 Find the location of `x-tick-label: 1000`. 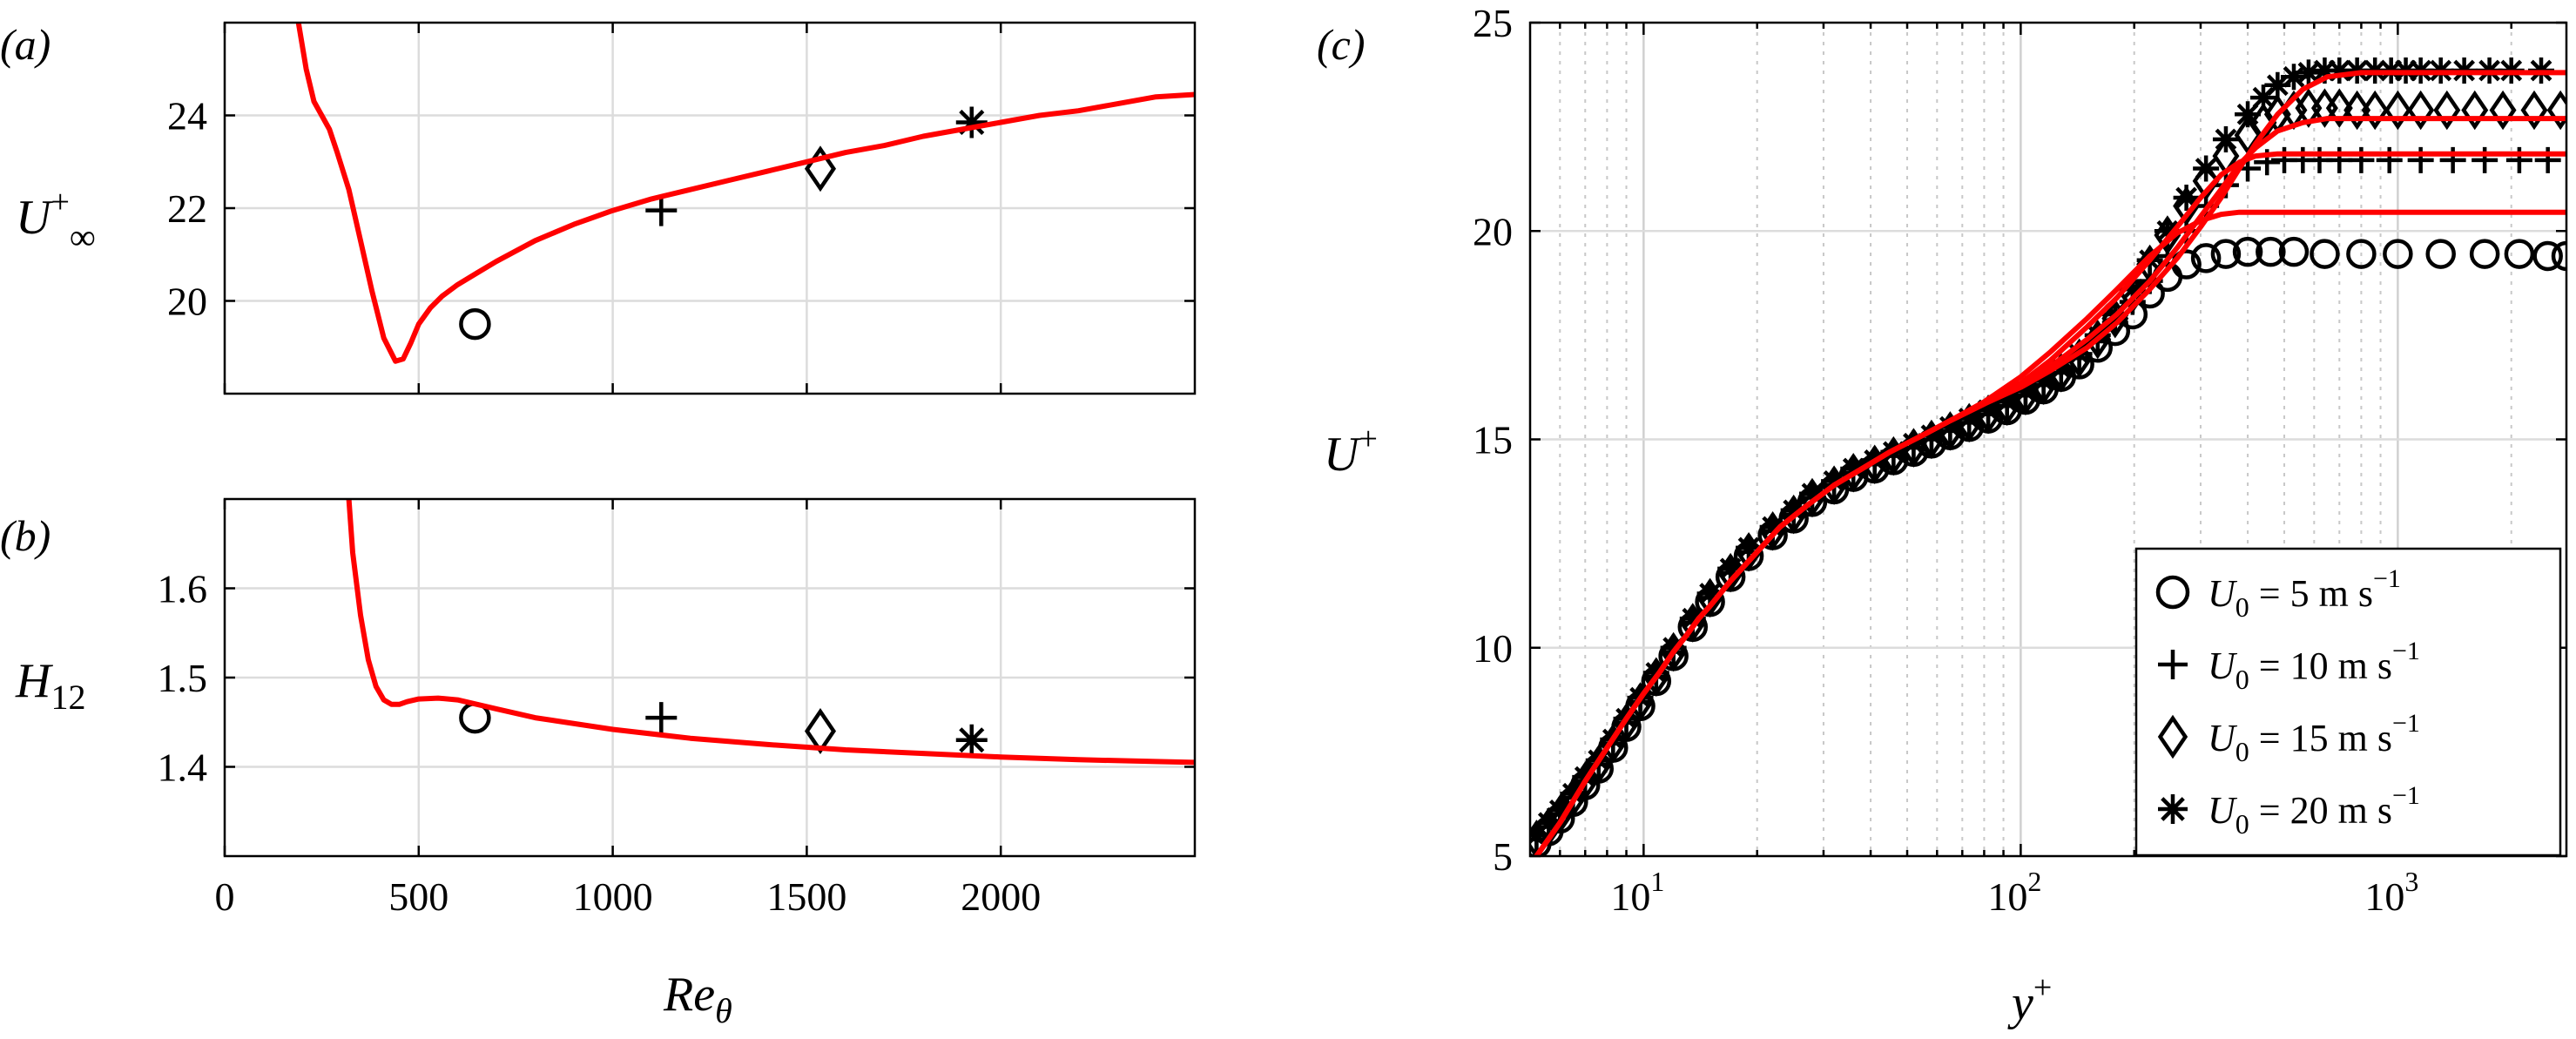

x-tick-label: 1000 is located at coordinates (613, 896).